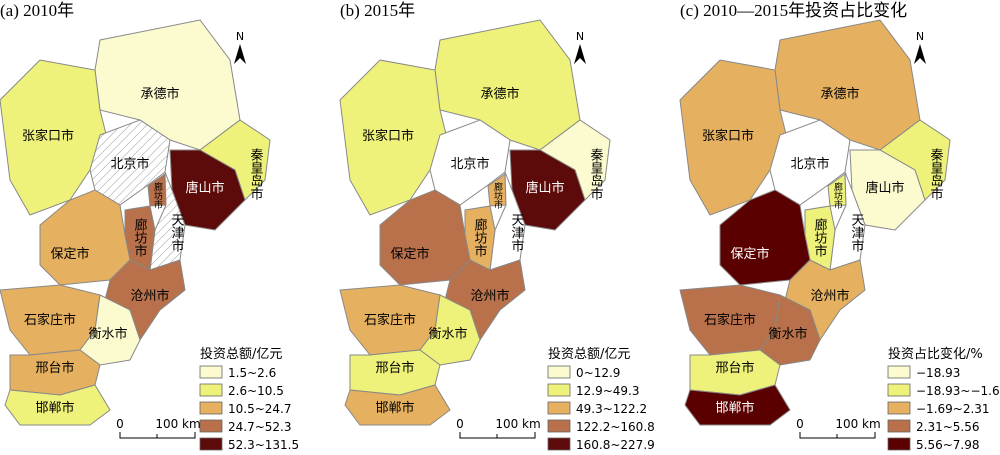 The width and height of the screenshot is (1000, 455). Describe the element at coordinates (793, 10) in the screenshot. I see `map-title: (c) 2010—2015年投资占比变化` at that location.